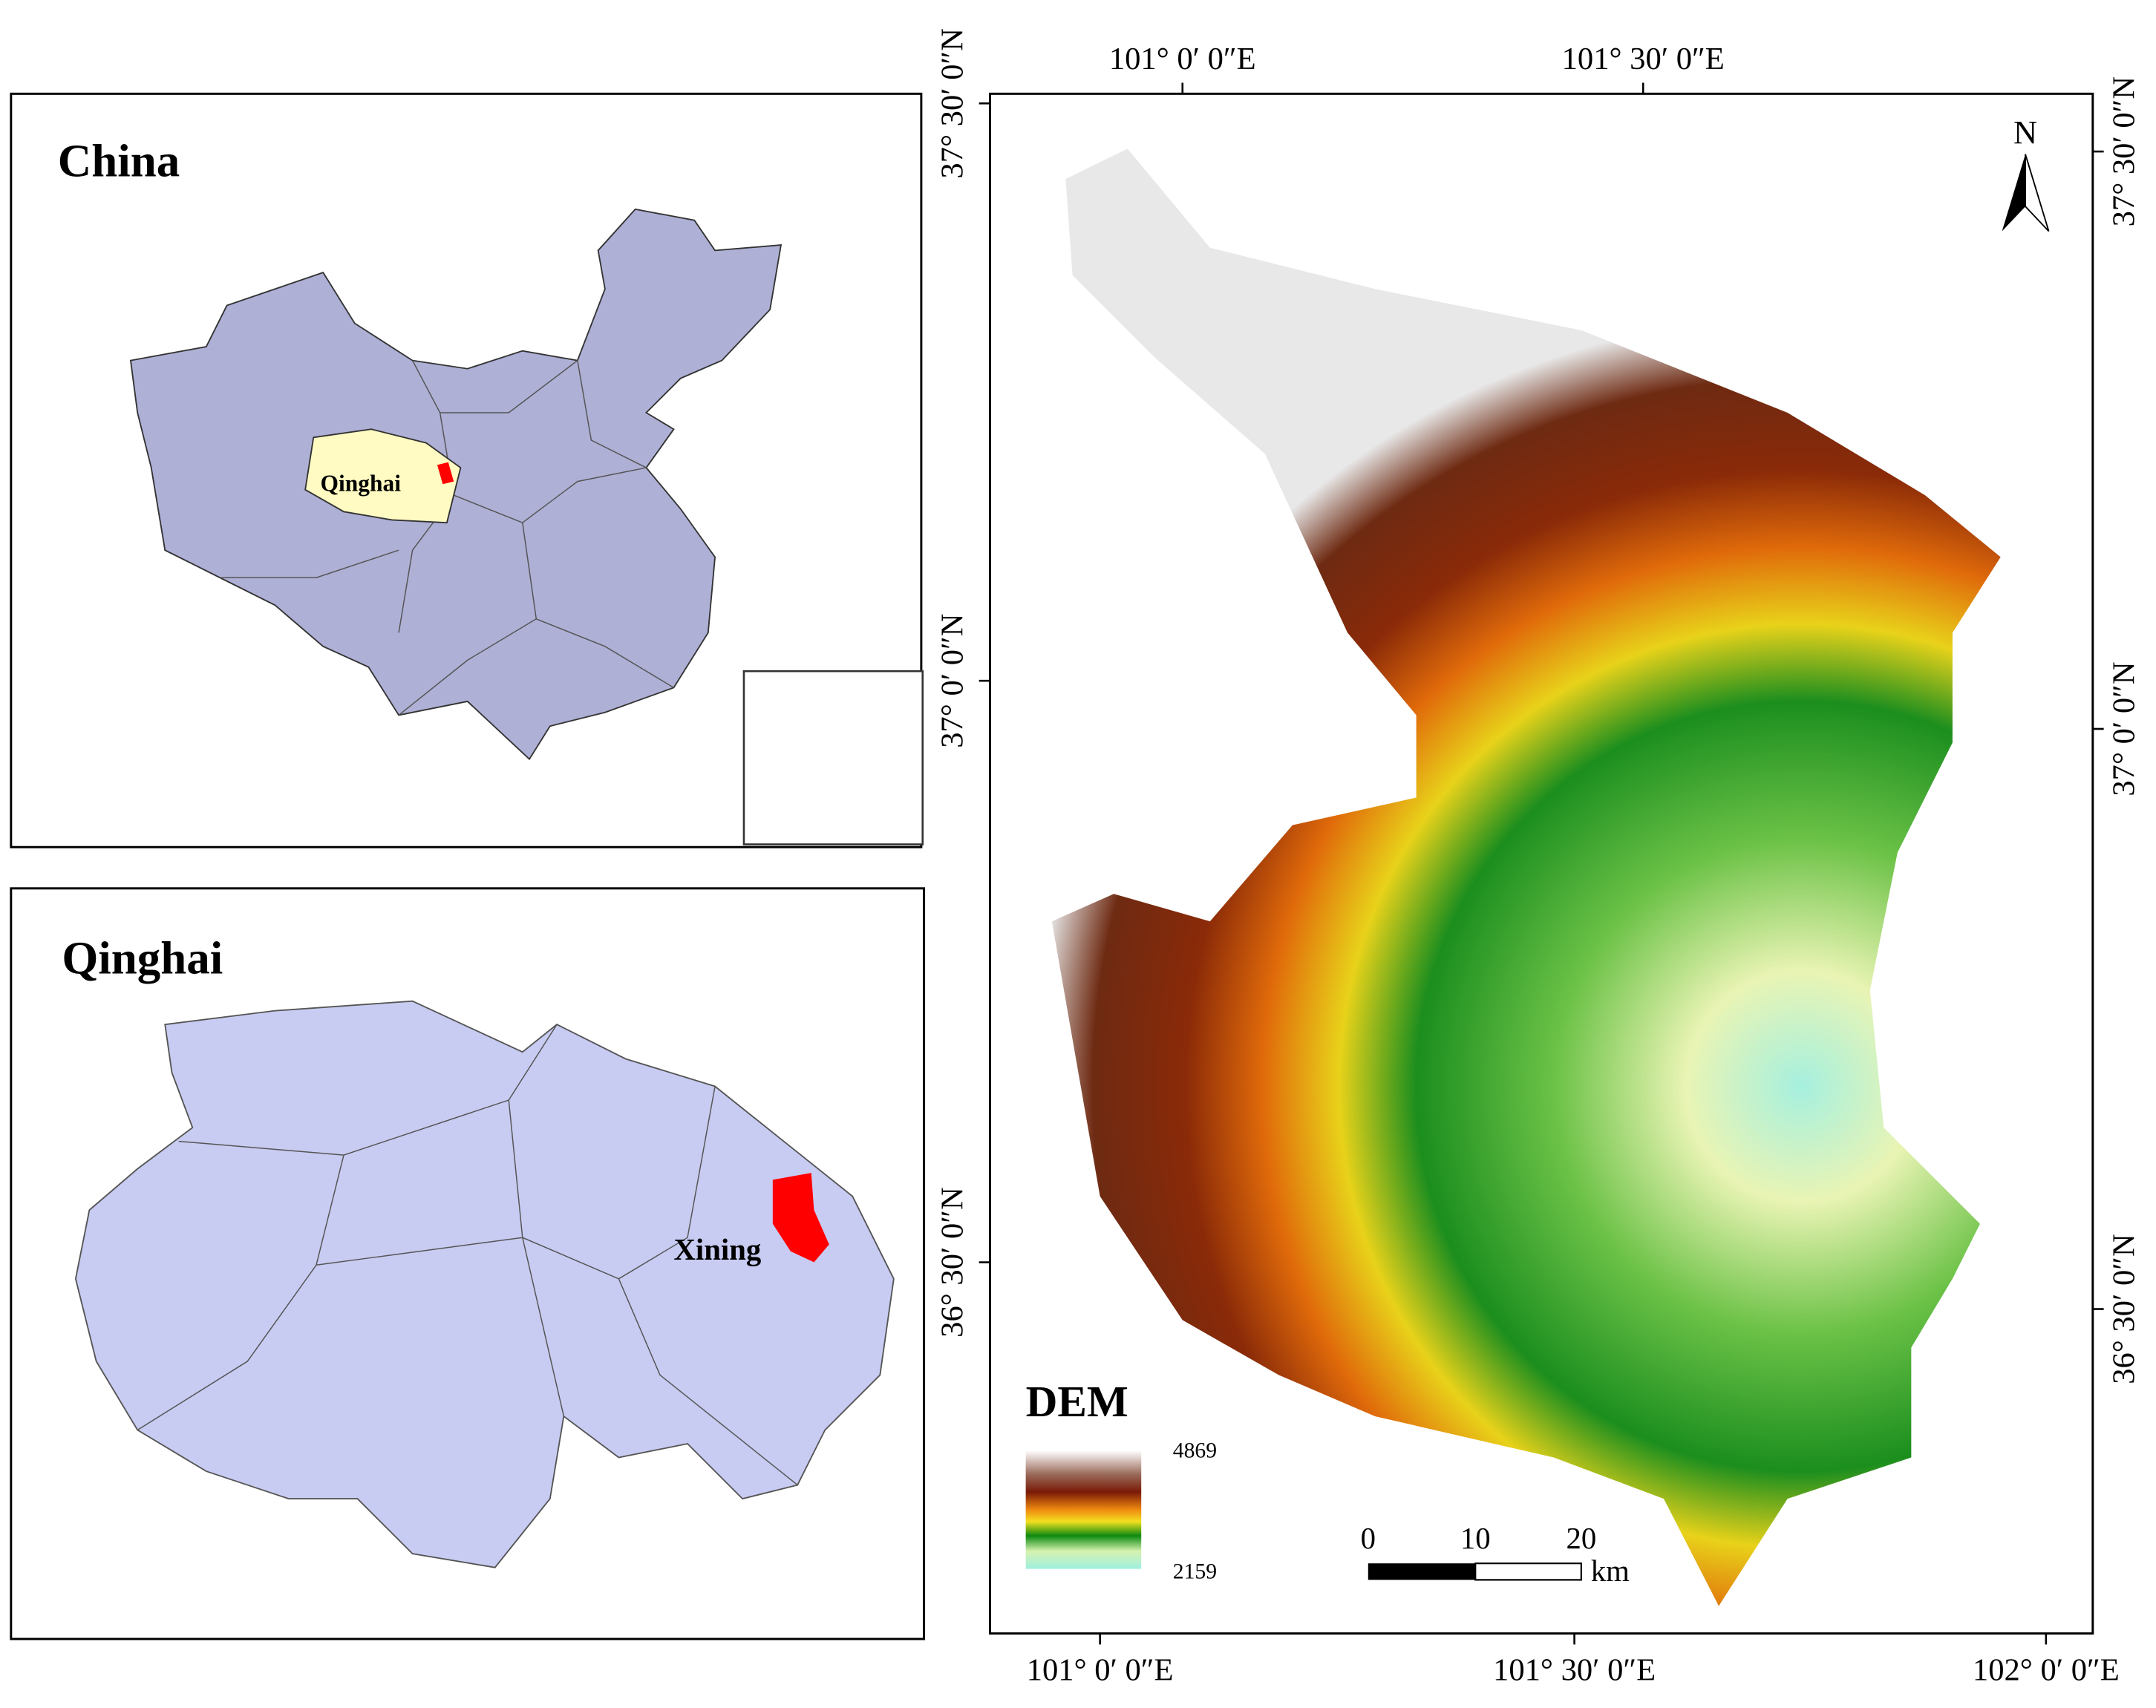 The image size is (2156, 1708). What do you see at coordinates (1195, 1451) in the screenshot?
I see `legend-max: 4869` at bounding box center [1195, 1451].